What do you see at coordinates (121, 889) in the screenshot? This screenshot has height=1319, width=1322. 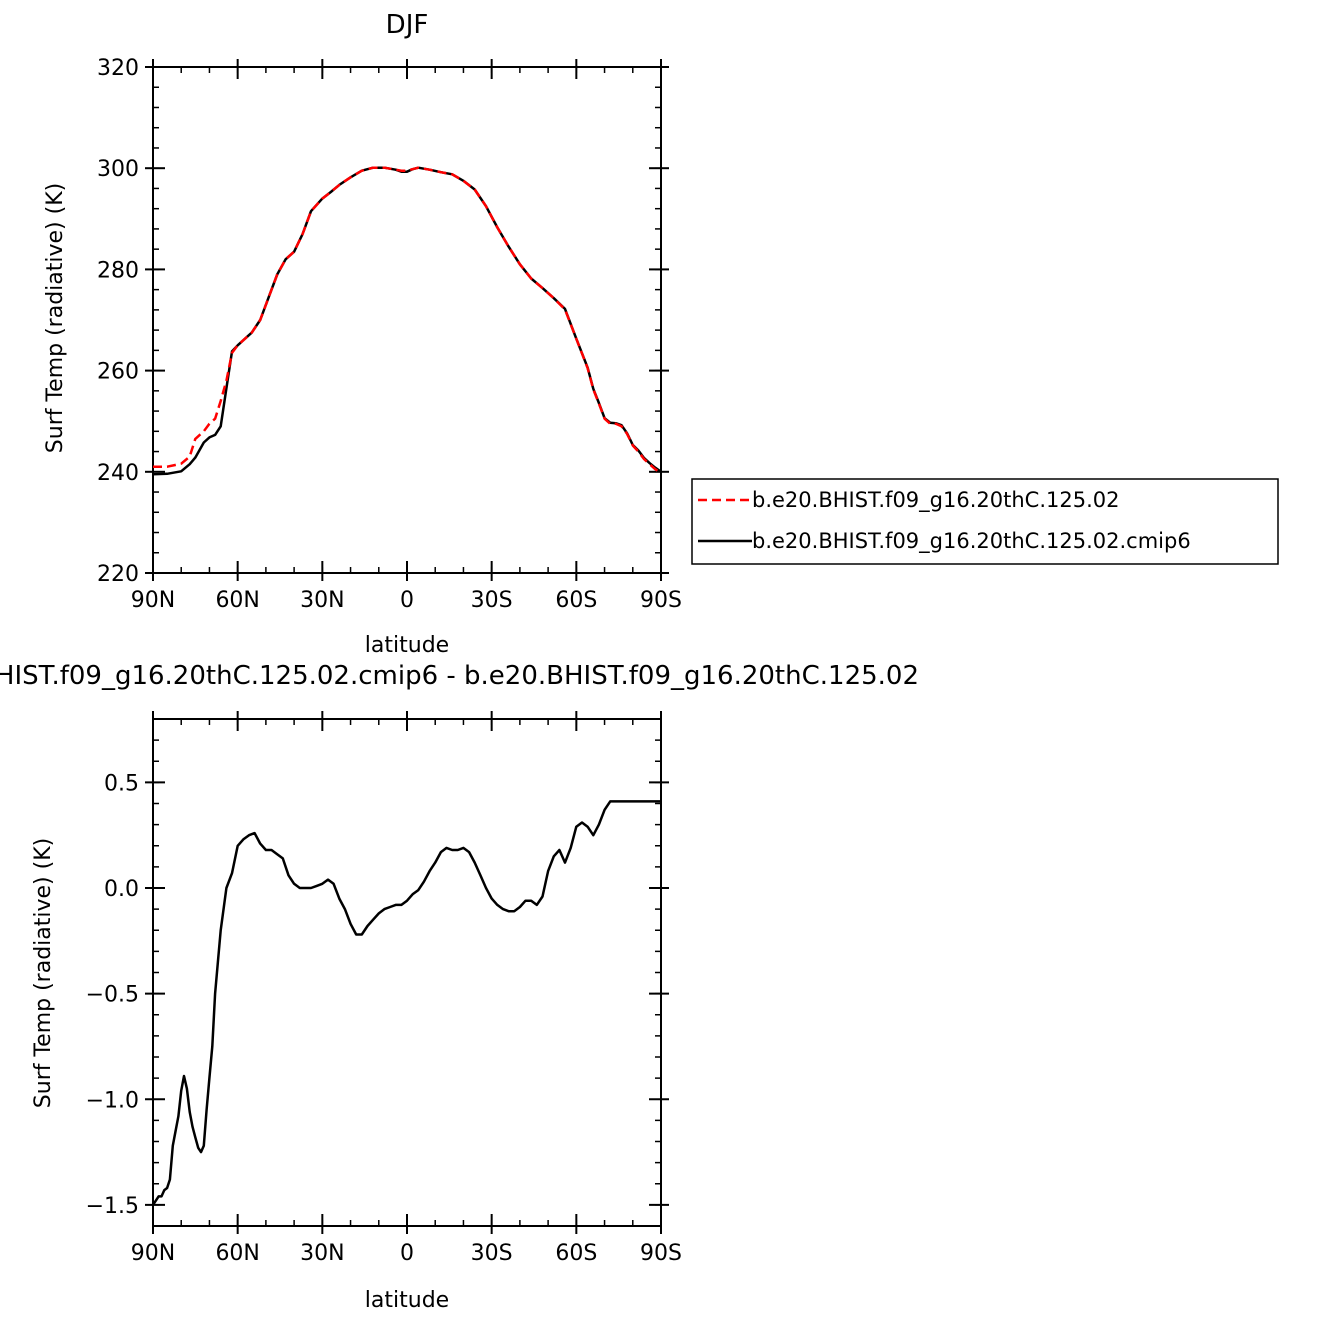 I see `bottom-y-tick-label: 0.0` at bounding box center [121, 889].